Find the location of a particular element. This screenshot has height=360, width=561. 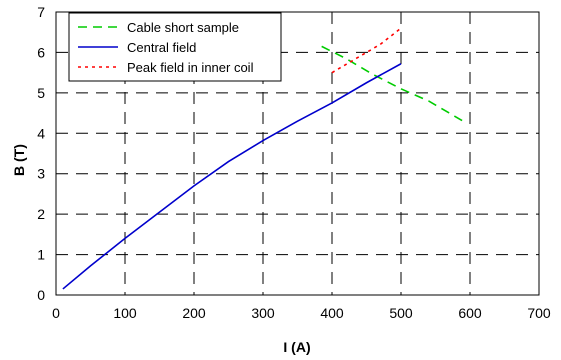

y-tick-label: 6 is located at coordinates (41, 52).